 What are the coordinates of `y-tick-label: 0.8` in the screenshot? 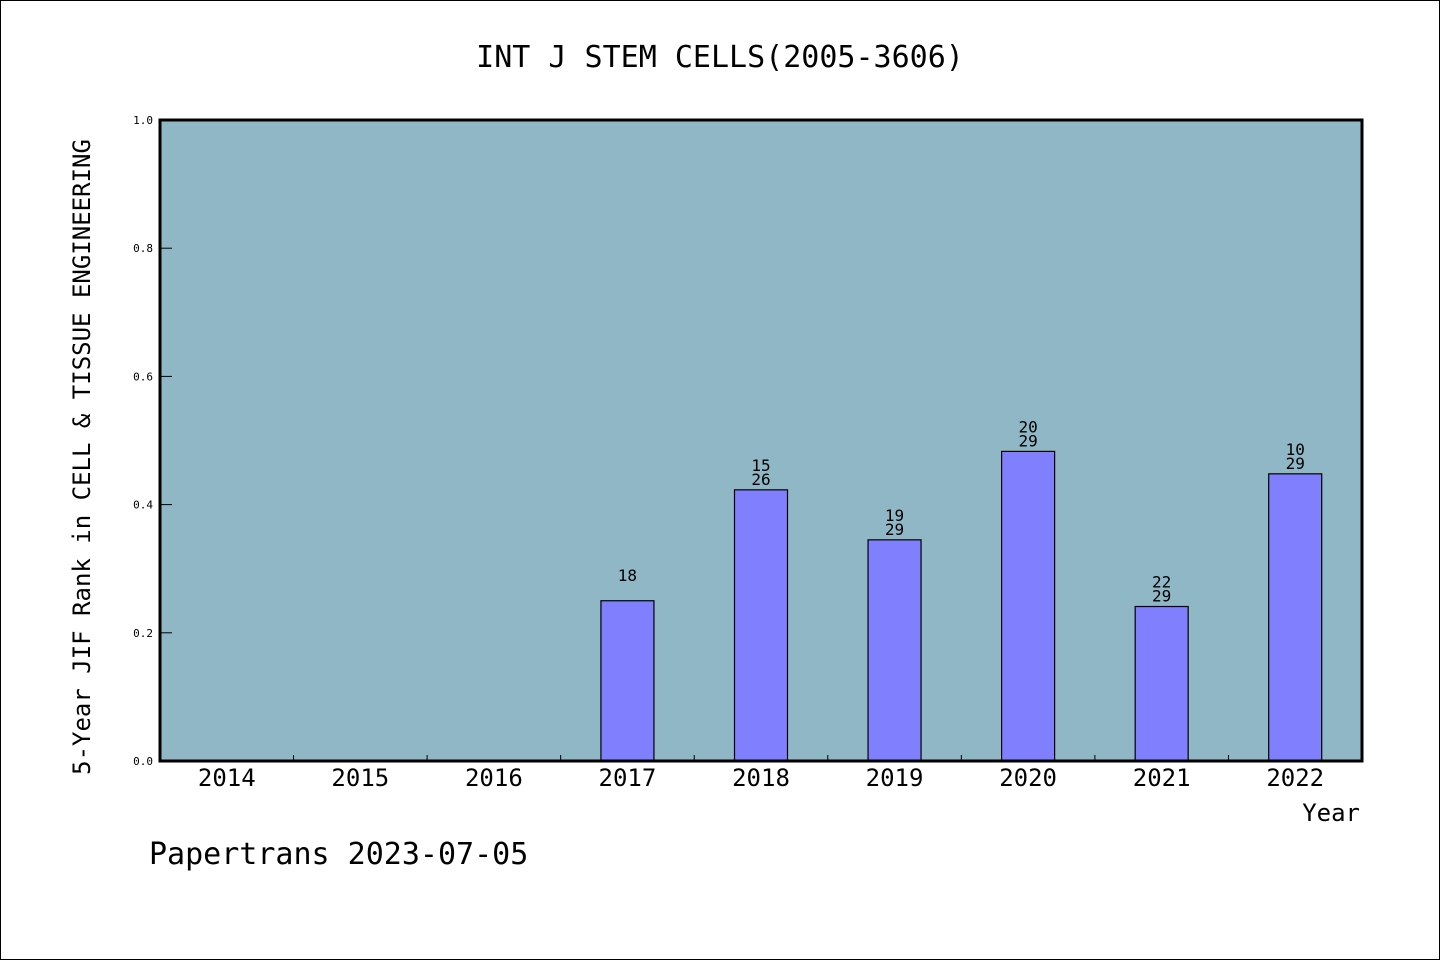 It's located at (143, 248).